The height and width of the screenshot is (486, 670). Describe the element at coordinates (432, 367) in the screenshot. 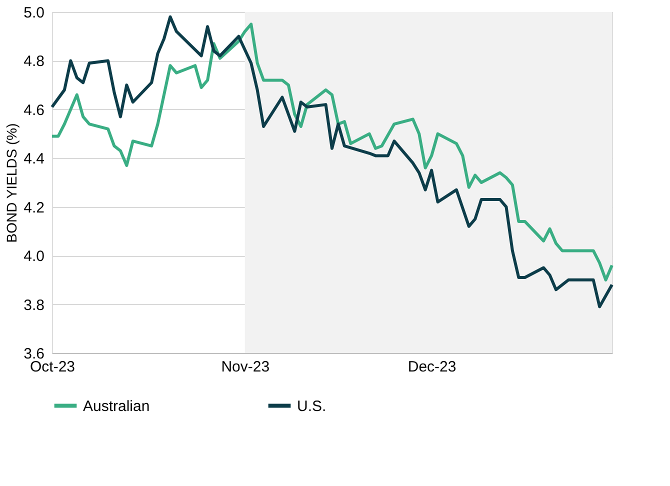

I see `x-tick-label: Dec-23` at that location.